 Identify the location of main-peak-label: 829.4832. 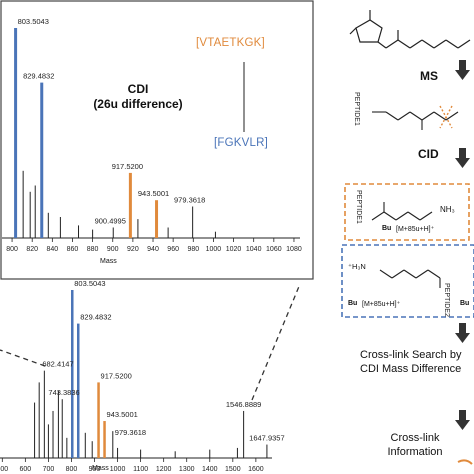
(95, 317).